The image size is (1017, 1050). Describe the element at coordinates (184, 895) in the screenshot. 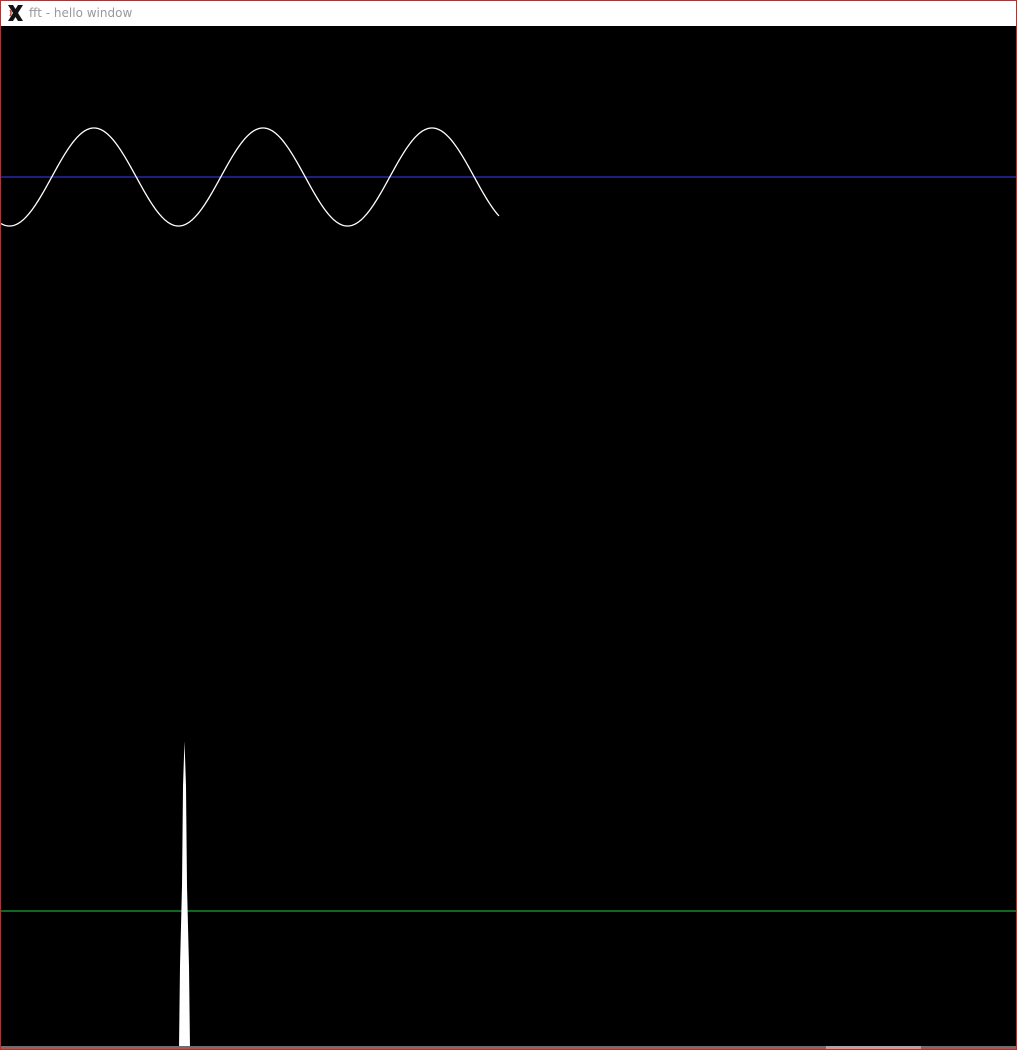

I see `spectrum-peak` at that location.